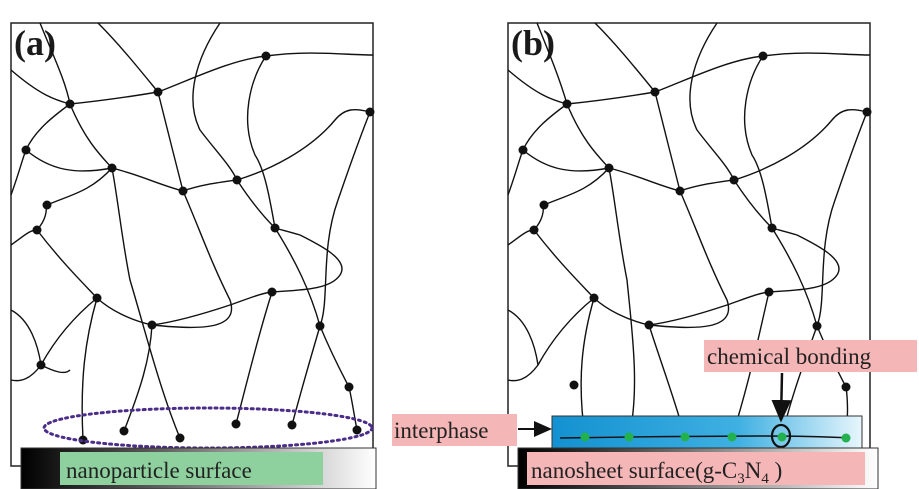 Image resolution: width=919 pixels, height=489 pixels. I want to click on nanoparticle-surface-label-bg, so click(191, 468).